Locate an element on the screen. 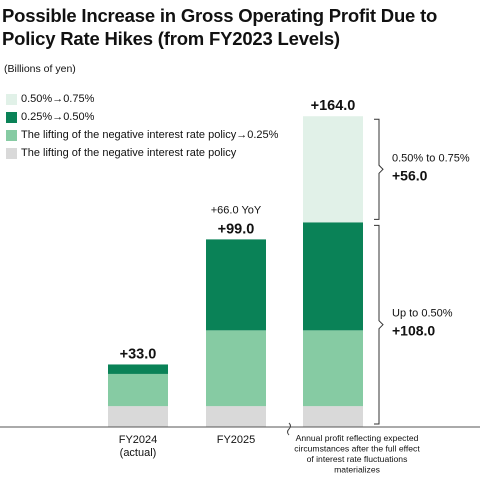  legend-label: 0.25%→0.50% is located at coordinates (58, 117).